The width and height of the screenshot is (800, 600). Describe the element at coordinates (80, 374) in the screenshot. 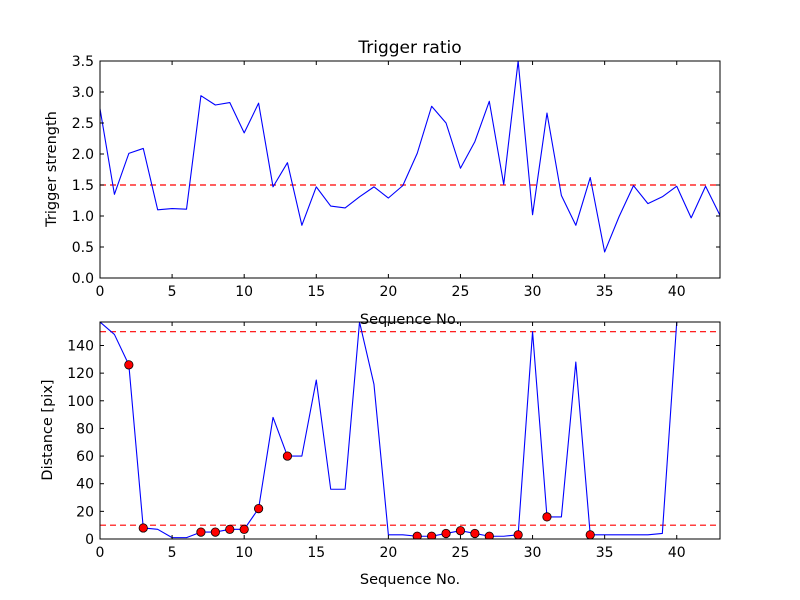

I see `y-tick-label: 120` at that location.